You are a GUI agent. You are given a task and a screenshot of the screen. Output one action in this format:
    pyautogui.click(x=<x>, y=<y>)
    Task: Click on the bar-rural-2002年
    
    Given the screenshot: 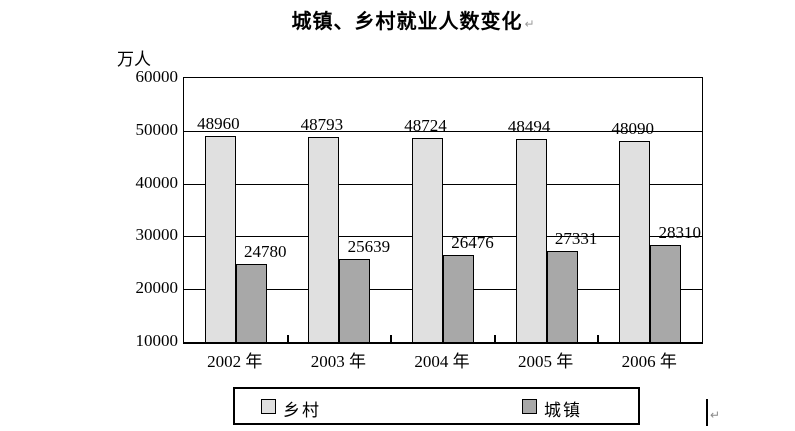 What is the action you would take?
    pyautogui.click(x=220, y=239)
    